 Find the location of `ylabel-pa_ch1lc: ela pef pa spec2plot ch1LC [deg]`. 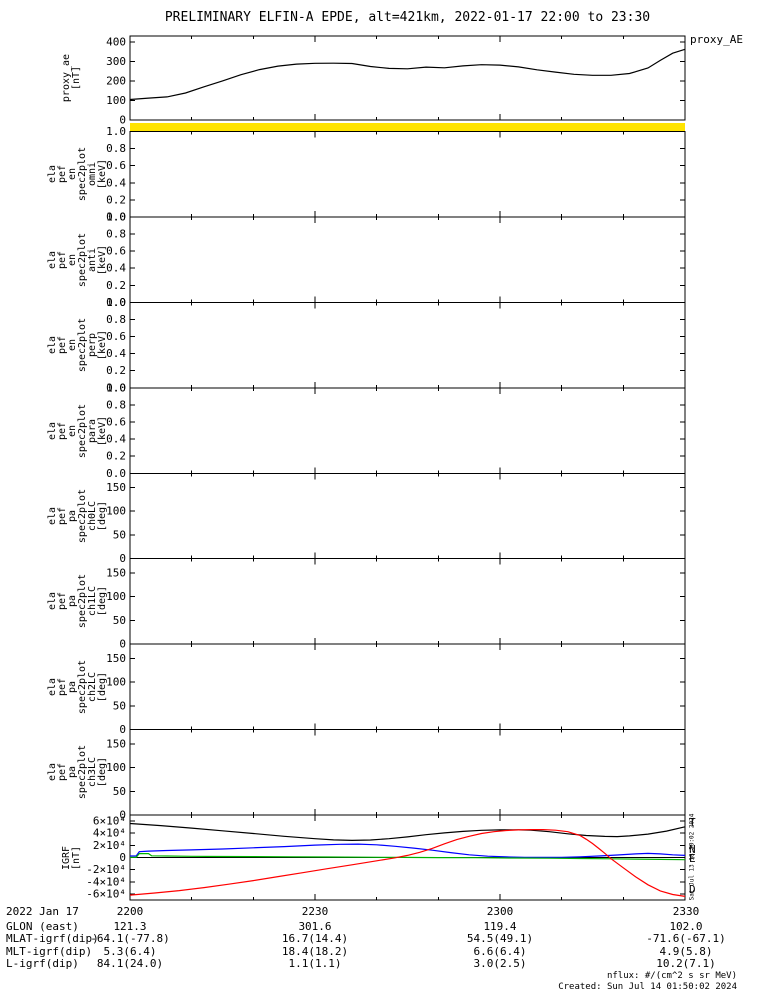

ylabel-pa_ch1lc: ela pef pa spec2plot ch1LC [deg] is located at coordinates (77, 601).